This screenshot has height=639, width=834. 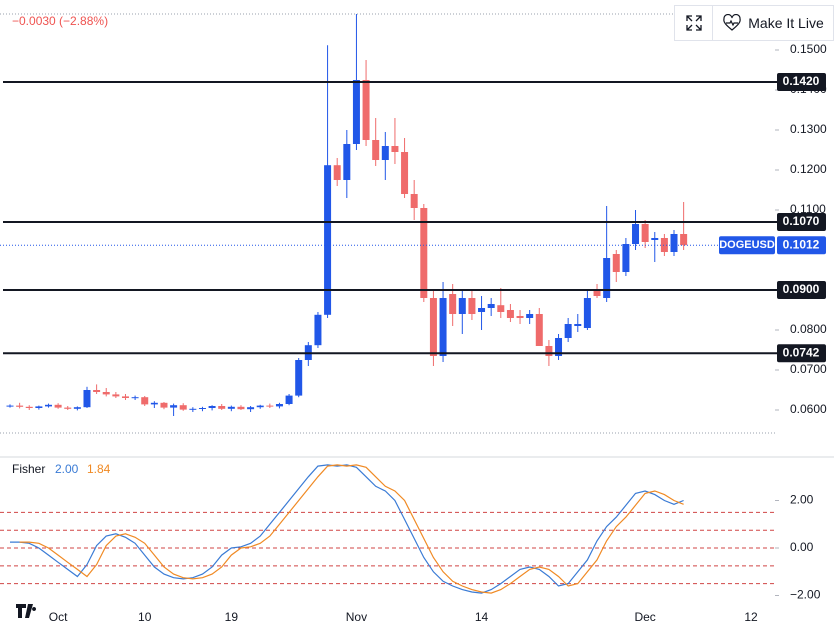 What do you see at coordinates (808, 369) in the screenshot?
I see `y-tick-label: 0.0700` at bounding box center [808, 369].